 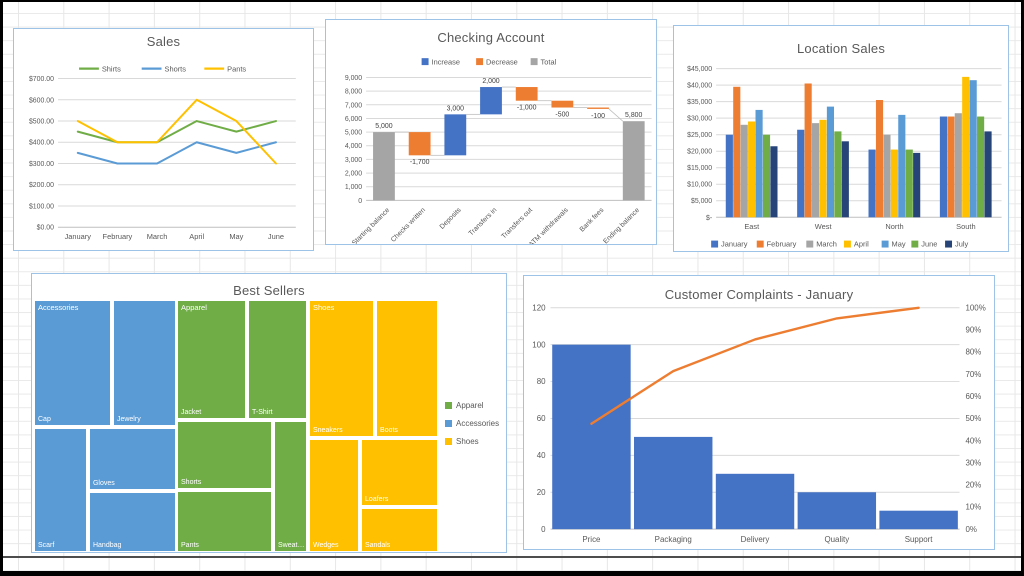 What do you see at coordinates (41, 143) in the screenshot?
I see `svg-text: $400.00` at bounding box center [41, 143].